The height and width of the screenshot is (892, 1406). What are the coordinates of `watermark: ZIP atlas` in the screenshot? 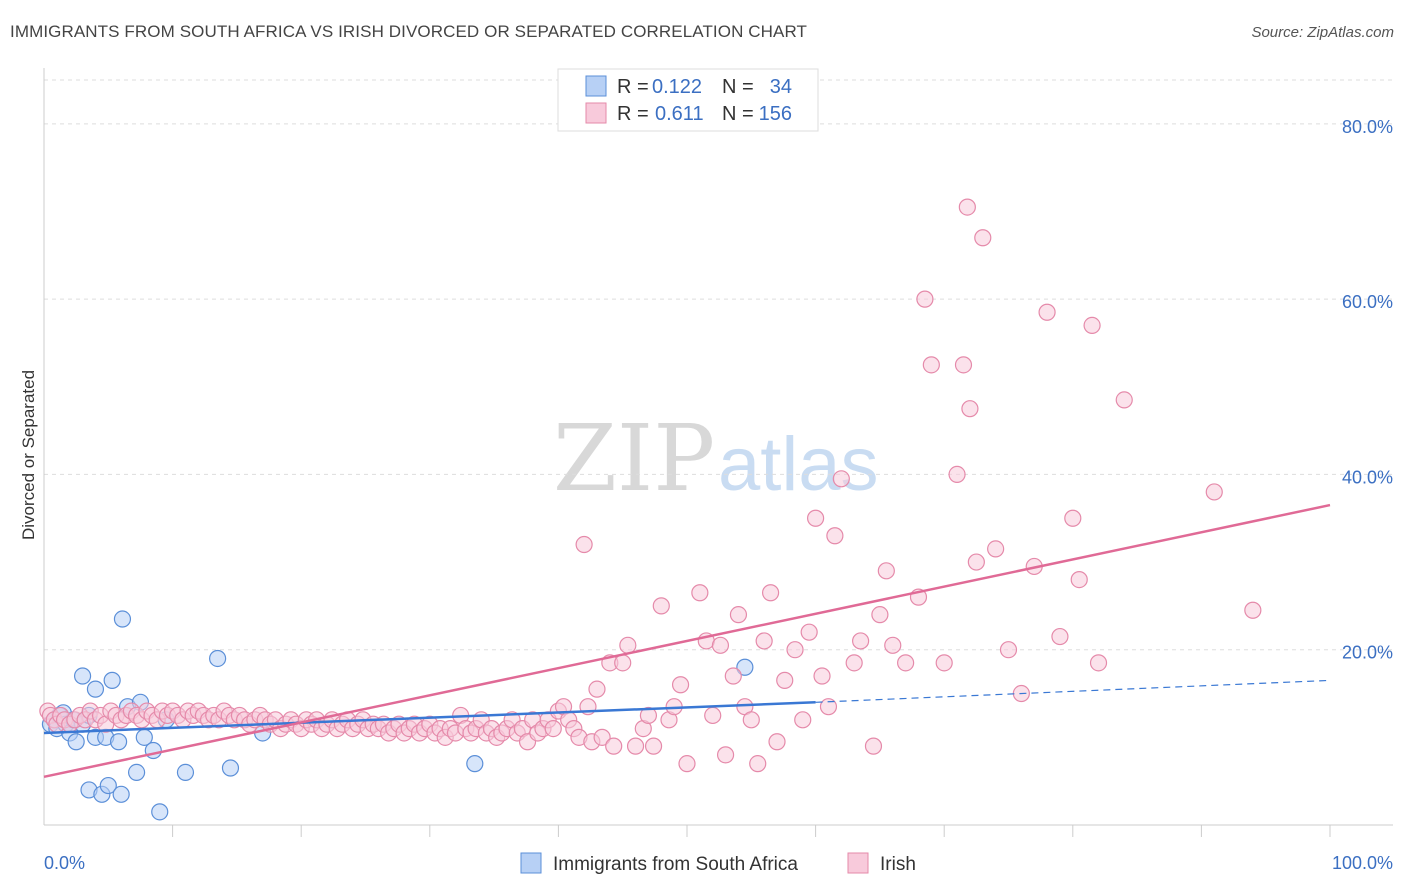 It's located at (716, 458).